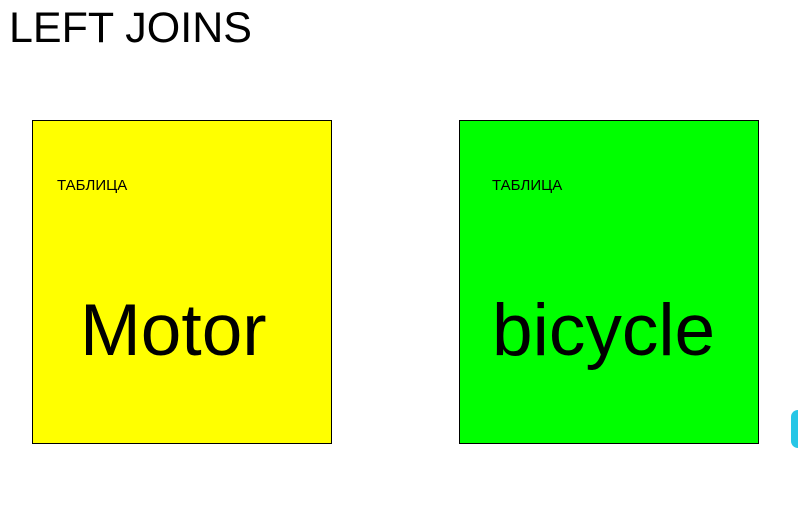 This screenshot has width=798, height=515. What do you see at coordinates (604, 330) in the screenshot?
I see `table-name: bicycle` at bounding box center [604, 330].